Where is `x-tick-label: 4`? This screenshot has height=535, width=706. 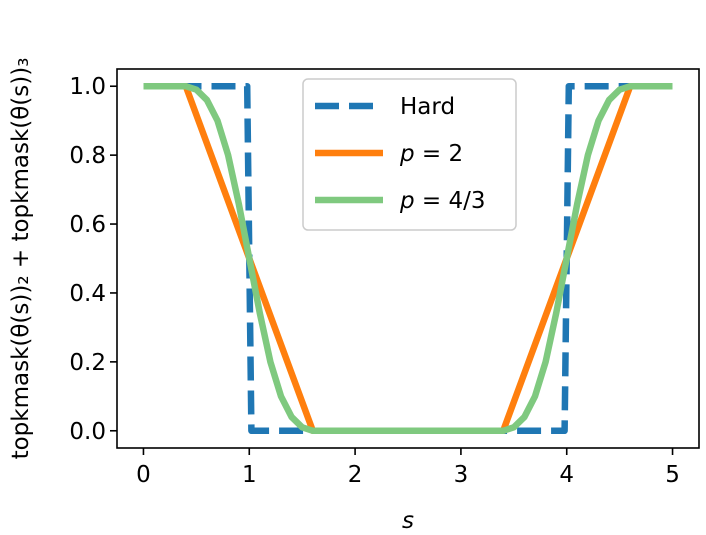 x-tick-label: 4 is located at coordinates (566, 475).